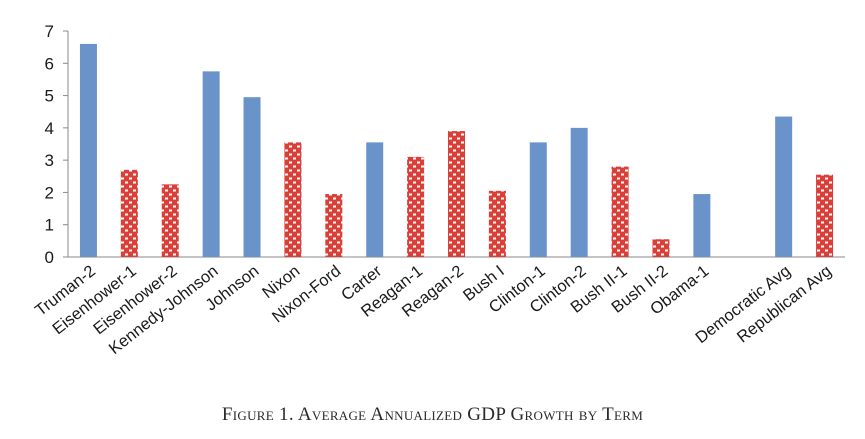 Image resolution: width=865 pixels, height=439 pixels. What do you see at coordinates (49, 225) in the screenshot?
I see `y-tick-label: 1` at bounding box center [49, 225].